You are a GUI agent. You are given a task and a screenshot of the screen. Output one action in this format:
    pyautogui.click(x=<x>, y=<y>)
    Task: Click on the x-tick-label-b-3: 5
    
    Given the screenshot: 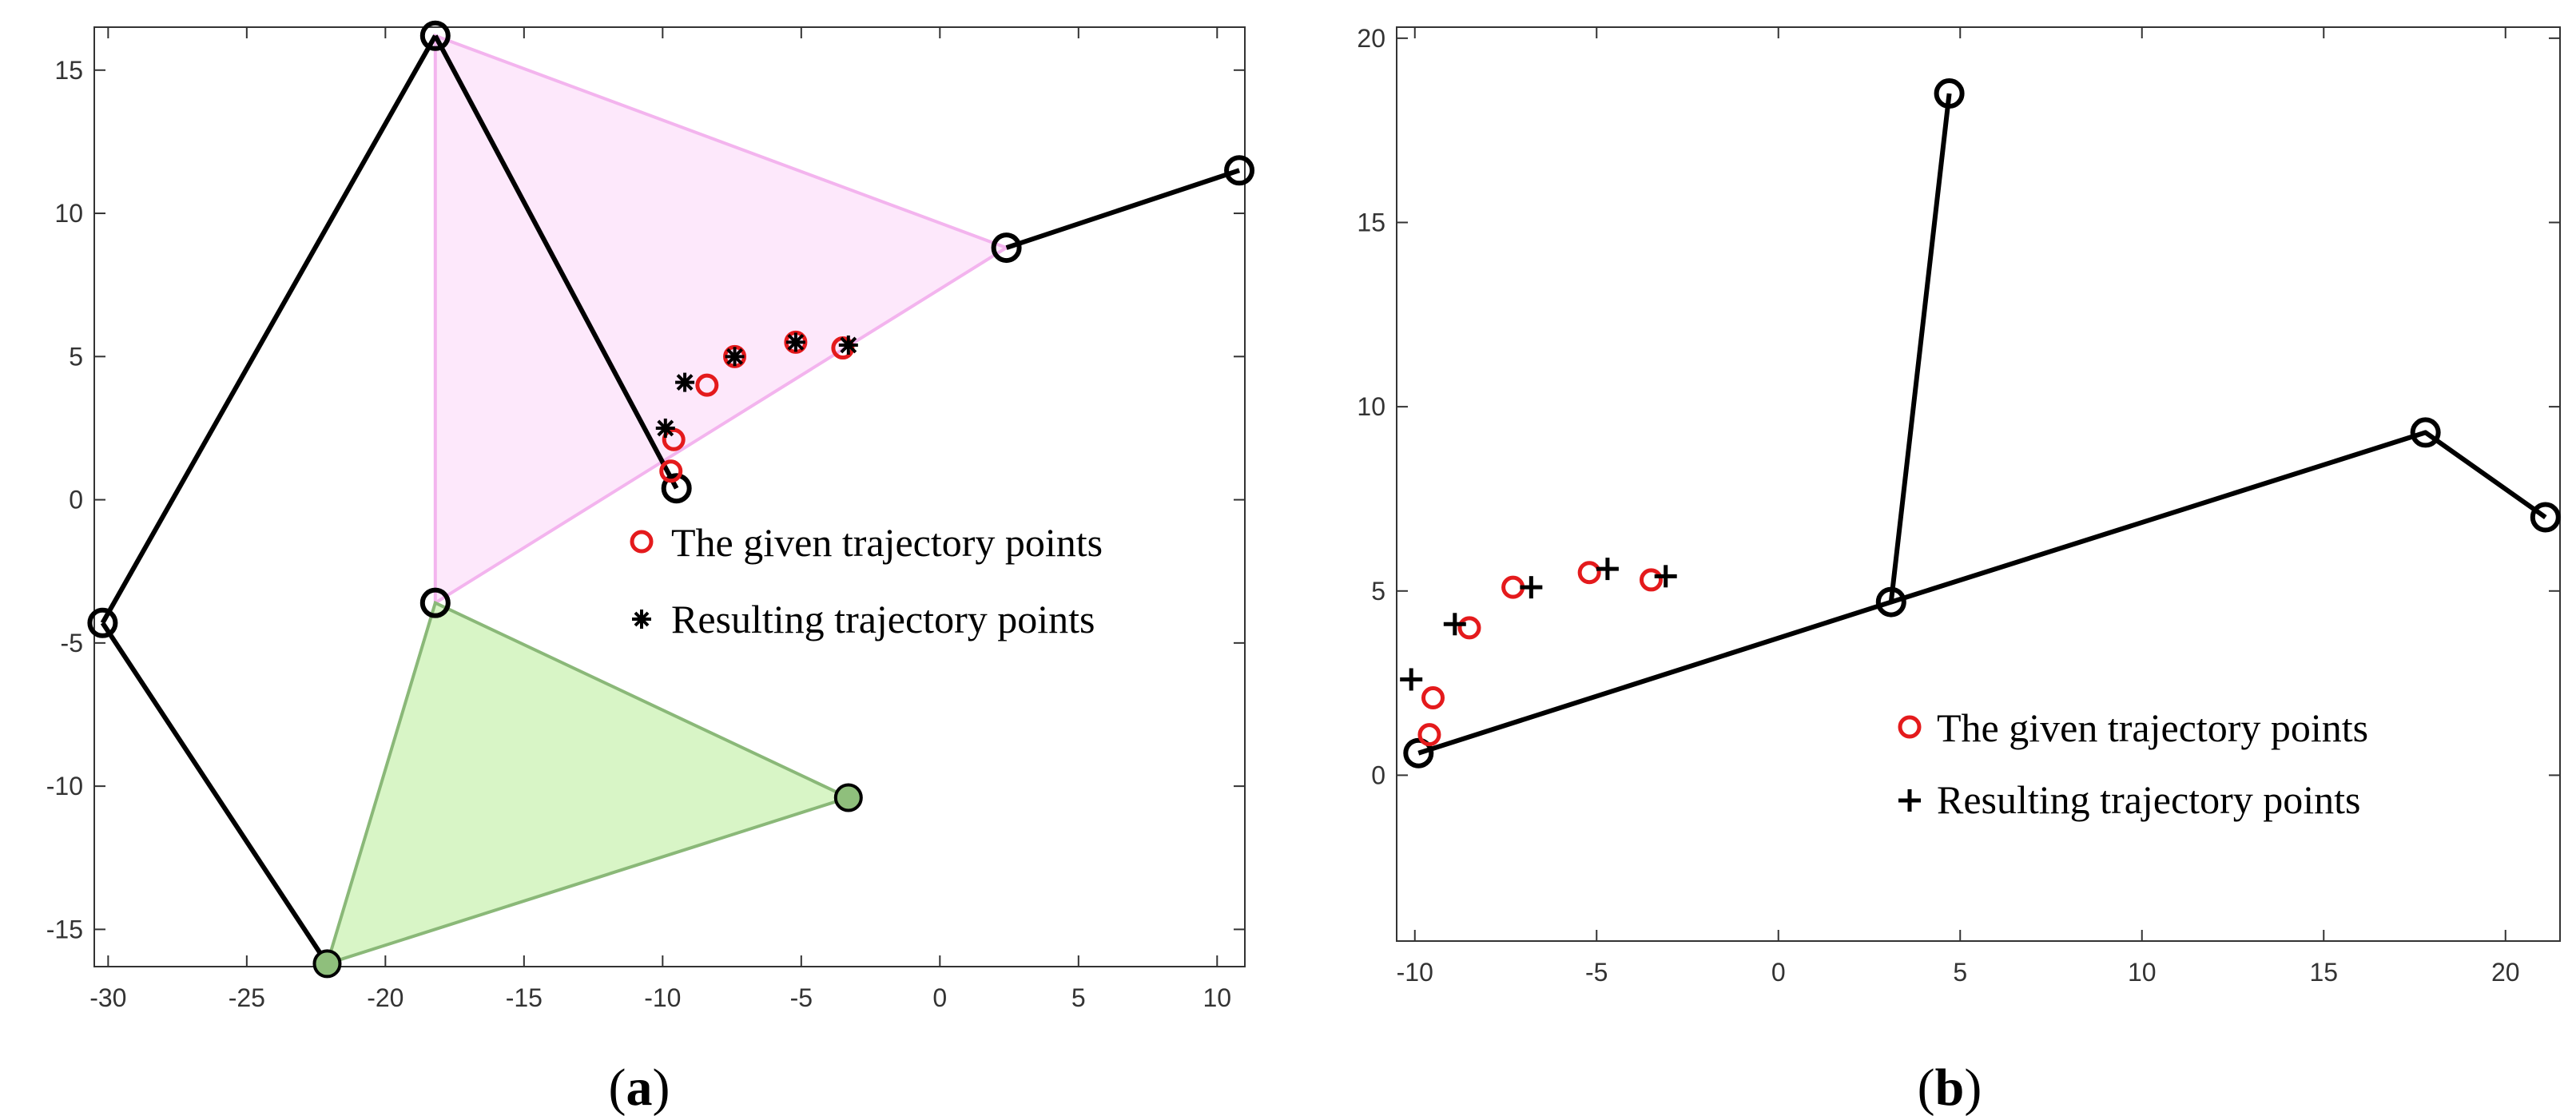 What is the action you would take?
    pyautogui.click(x=1960, y=973)
    